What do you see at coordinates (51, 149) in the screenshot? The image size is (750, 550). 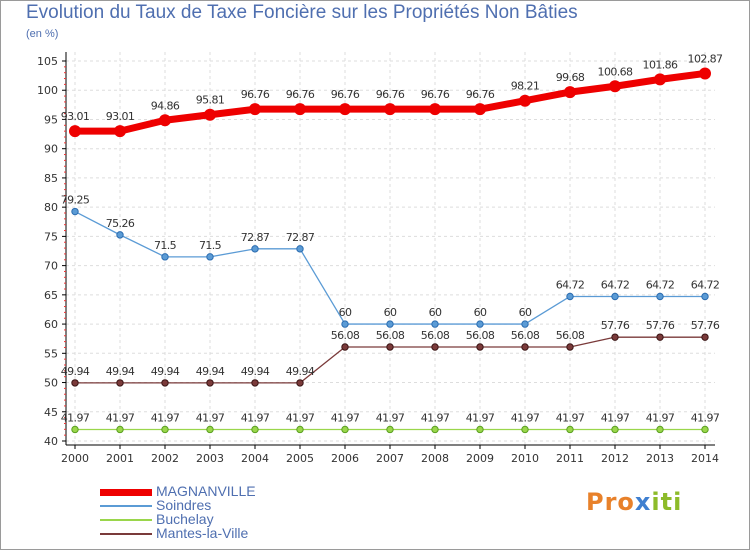 I see `y-tick-label: 90` at bounding box center [51, 149].